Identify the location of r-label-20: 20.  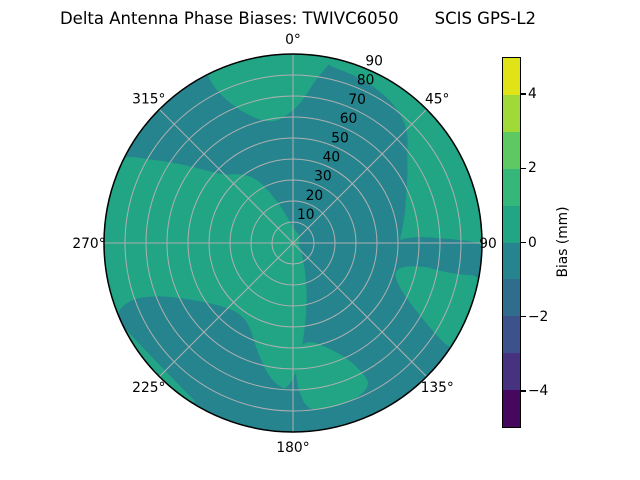
(315, 196).